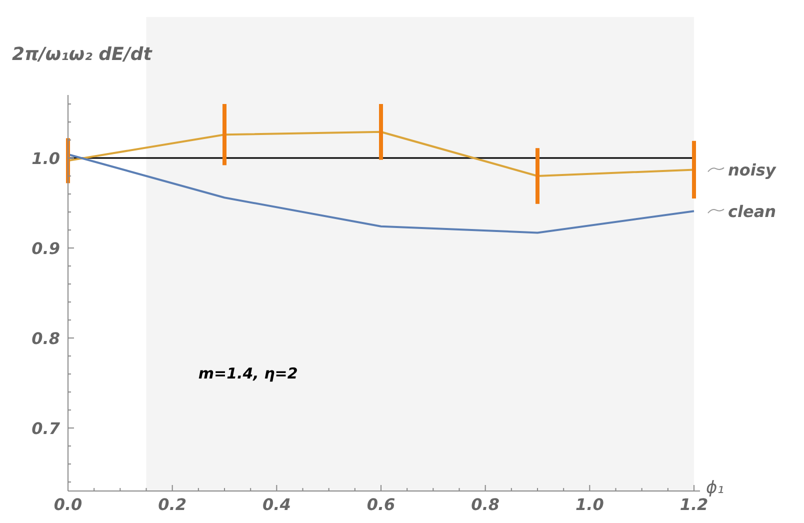  Describe the element at coordinates (752, 212) in the screenshot. I see `text: clean` at that location.